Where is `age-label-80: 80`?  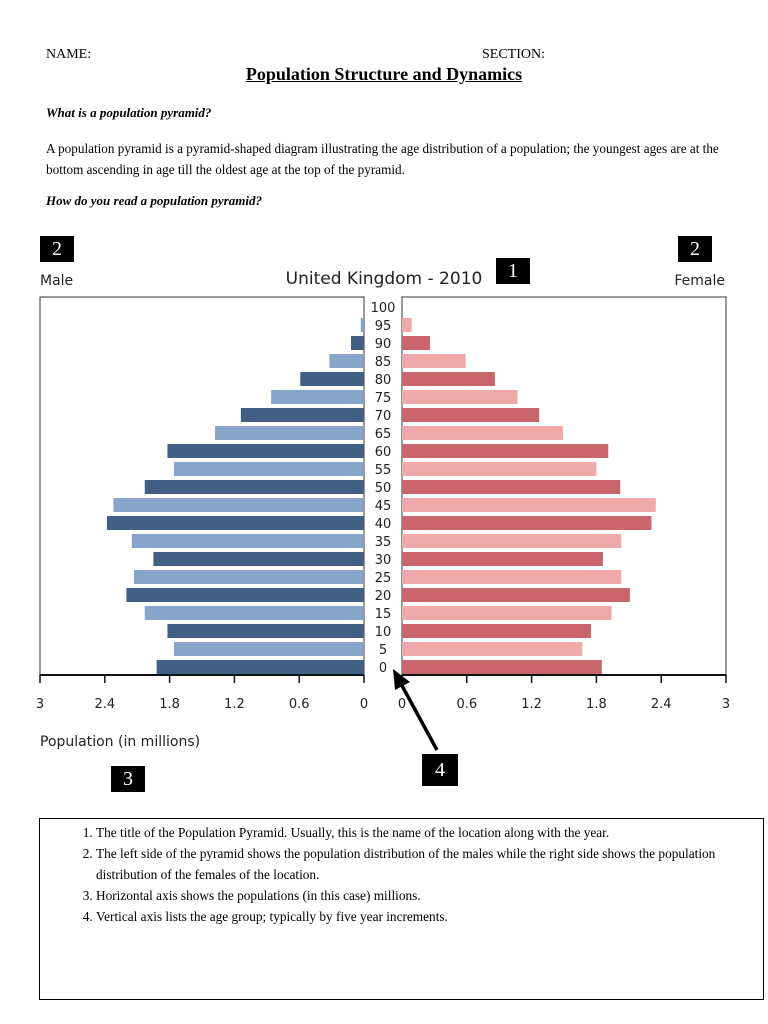
age-label-80: 80 is located at coordinates (383, 380).